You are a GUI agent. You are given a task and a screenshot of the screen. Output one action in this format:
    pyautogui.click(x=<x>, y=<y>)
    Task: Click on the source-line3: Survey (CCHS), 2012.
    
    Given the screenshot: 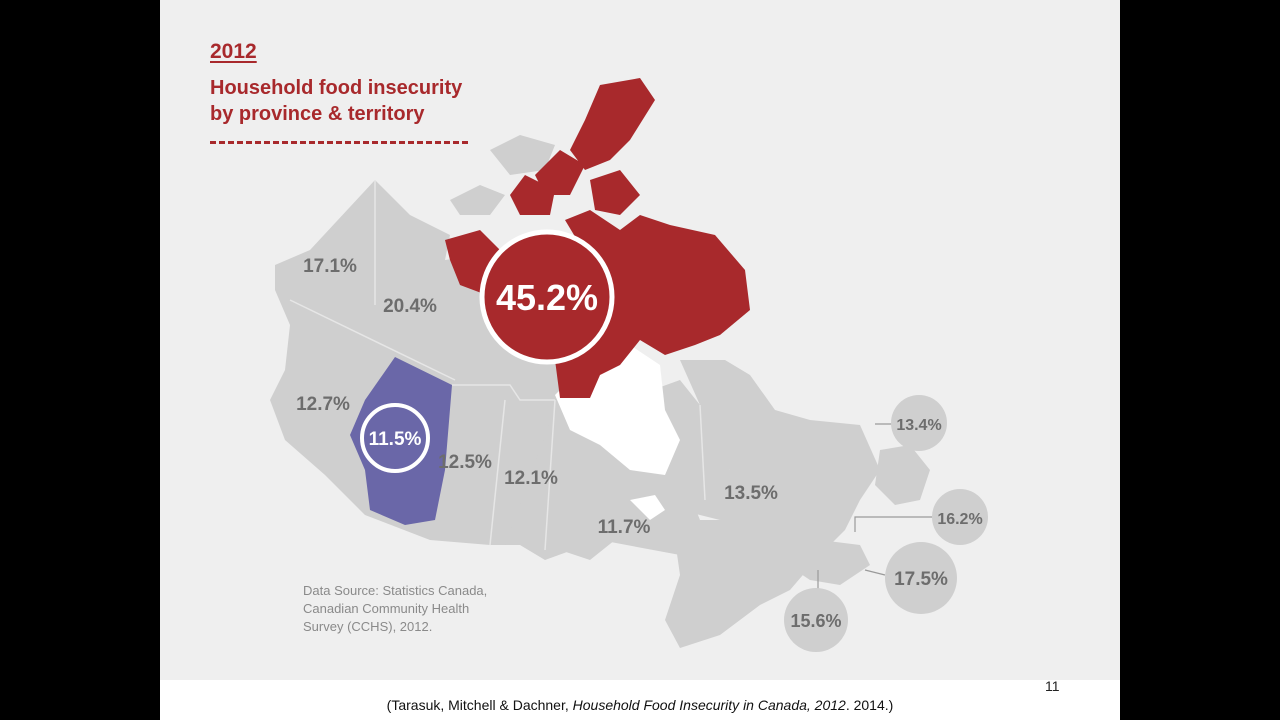 What is the action you would take?
    pyautogui.click(x=368, y=626)
    